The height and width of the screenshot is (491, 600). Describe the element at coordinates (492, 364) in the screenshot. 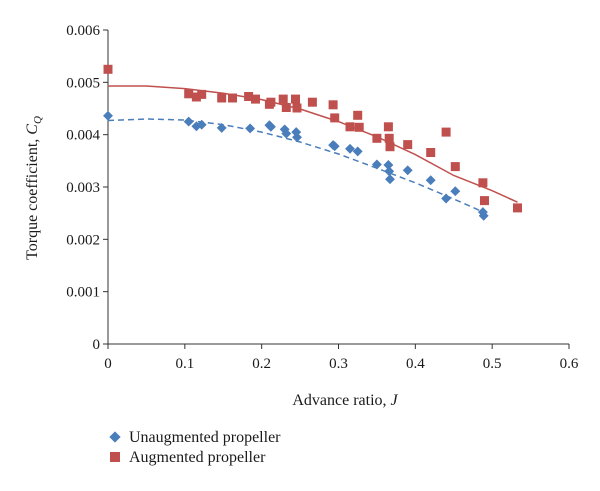

I see `x-tick-label: 0.5` at that location.